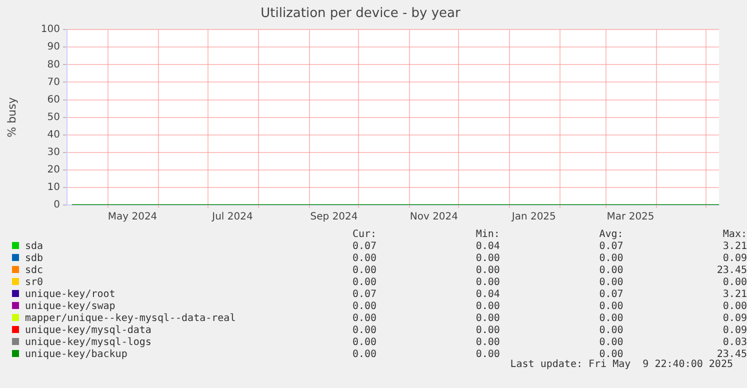 The width and height of the screenshot is (747, 388). I want to click on y-tick-label: 0, so click(57, 205).